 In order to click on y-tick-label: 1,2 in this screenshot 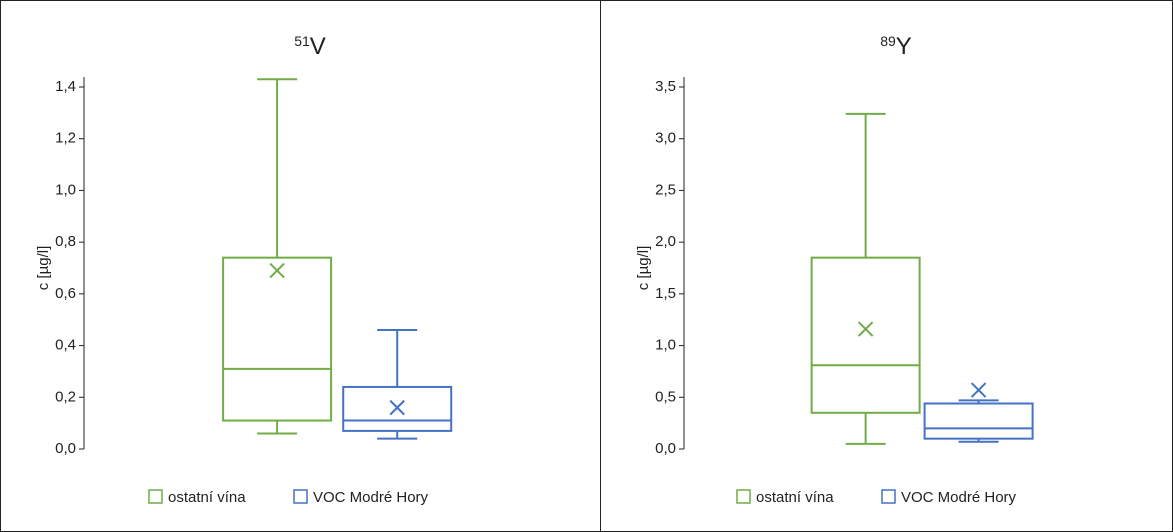, I will do `click(65, 138)`.